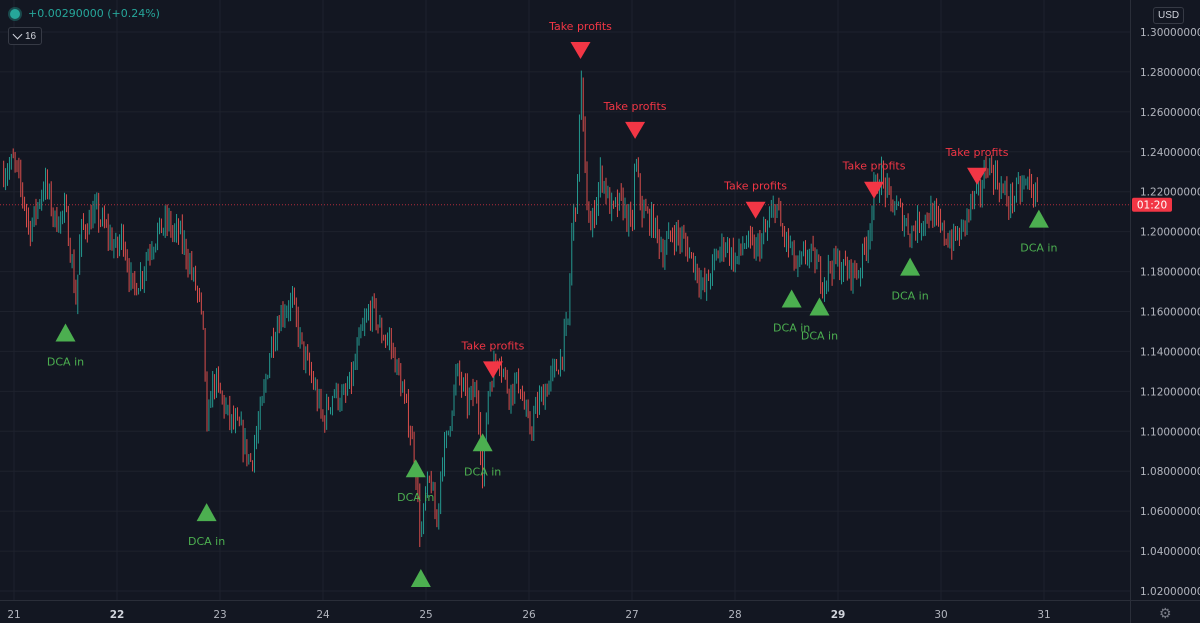 Image resolution: width=1200 pixels, height=623 pixels. I want to click on x-tick-label: 31, so click(1043, 615).